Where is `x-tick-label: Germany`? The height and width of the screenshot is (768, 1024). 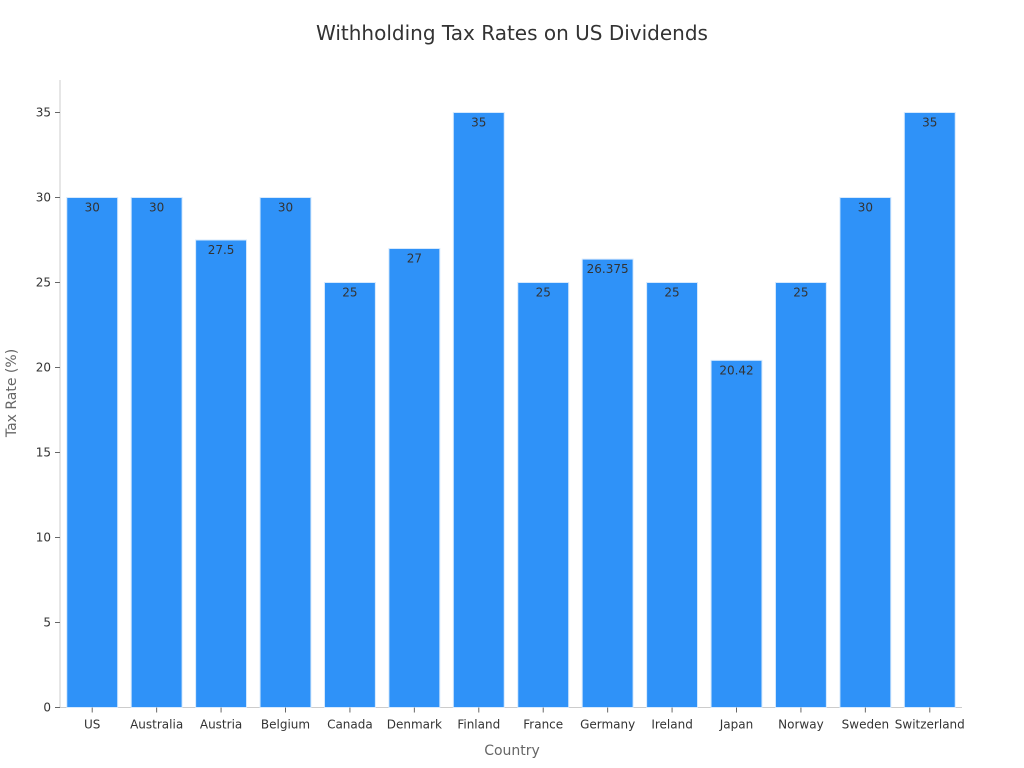
x-tick-label: Germany is located at coordinates (607, 725).